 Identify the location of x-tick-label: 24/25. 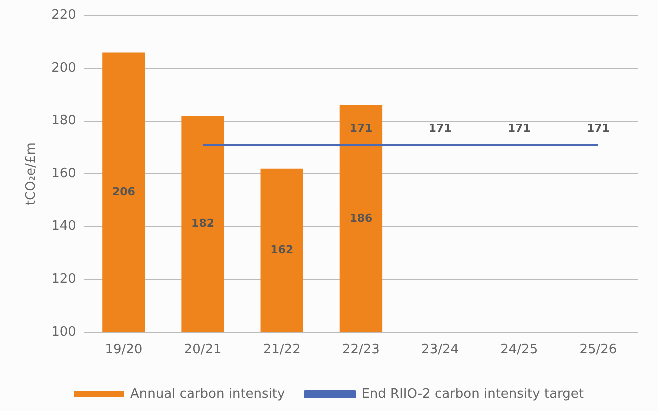
(519, 350).